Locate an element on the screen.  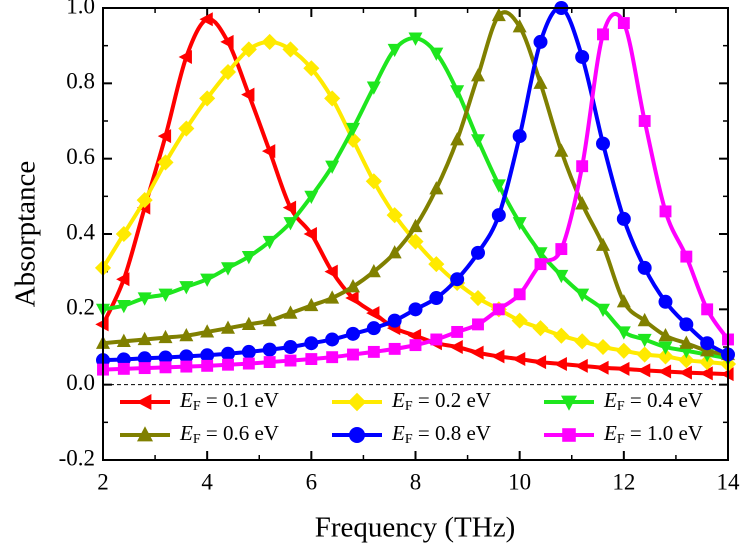
x-tick-label: 12 is located at coordinates (623, 481).